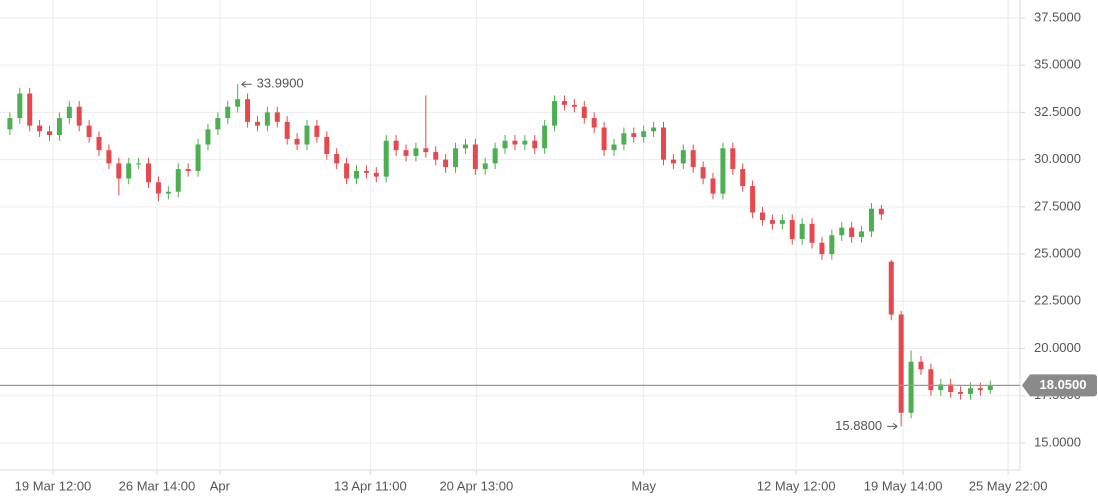 Image resolution: width=1098 pixels, height=500 pixels. Describe the element at coordinates (643, 485) in the screenshot. I see `x-tick-label: May` at that location.